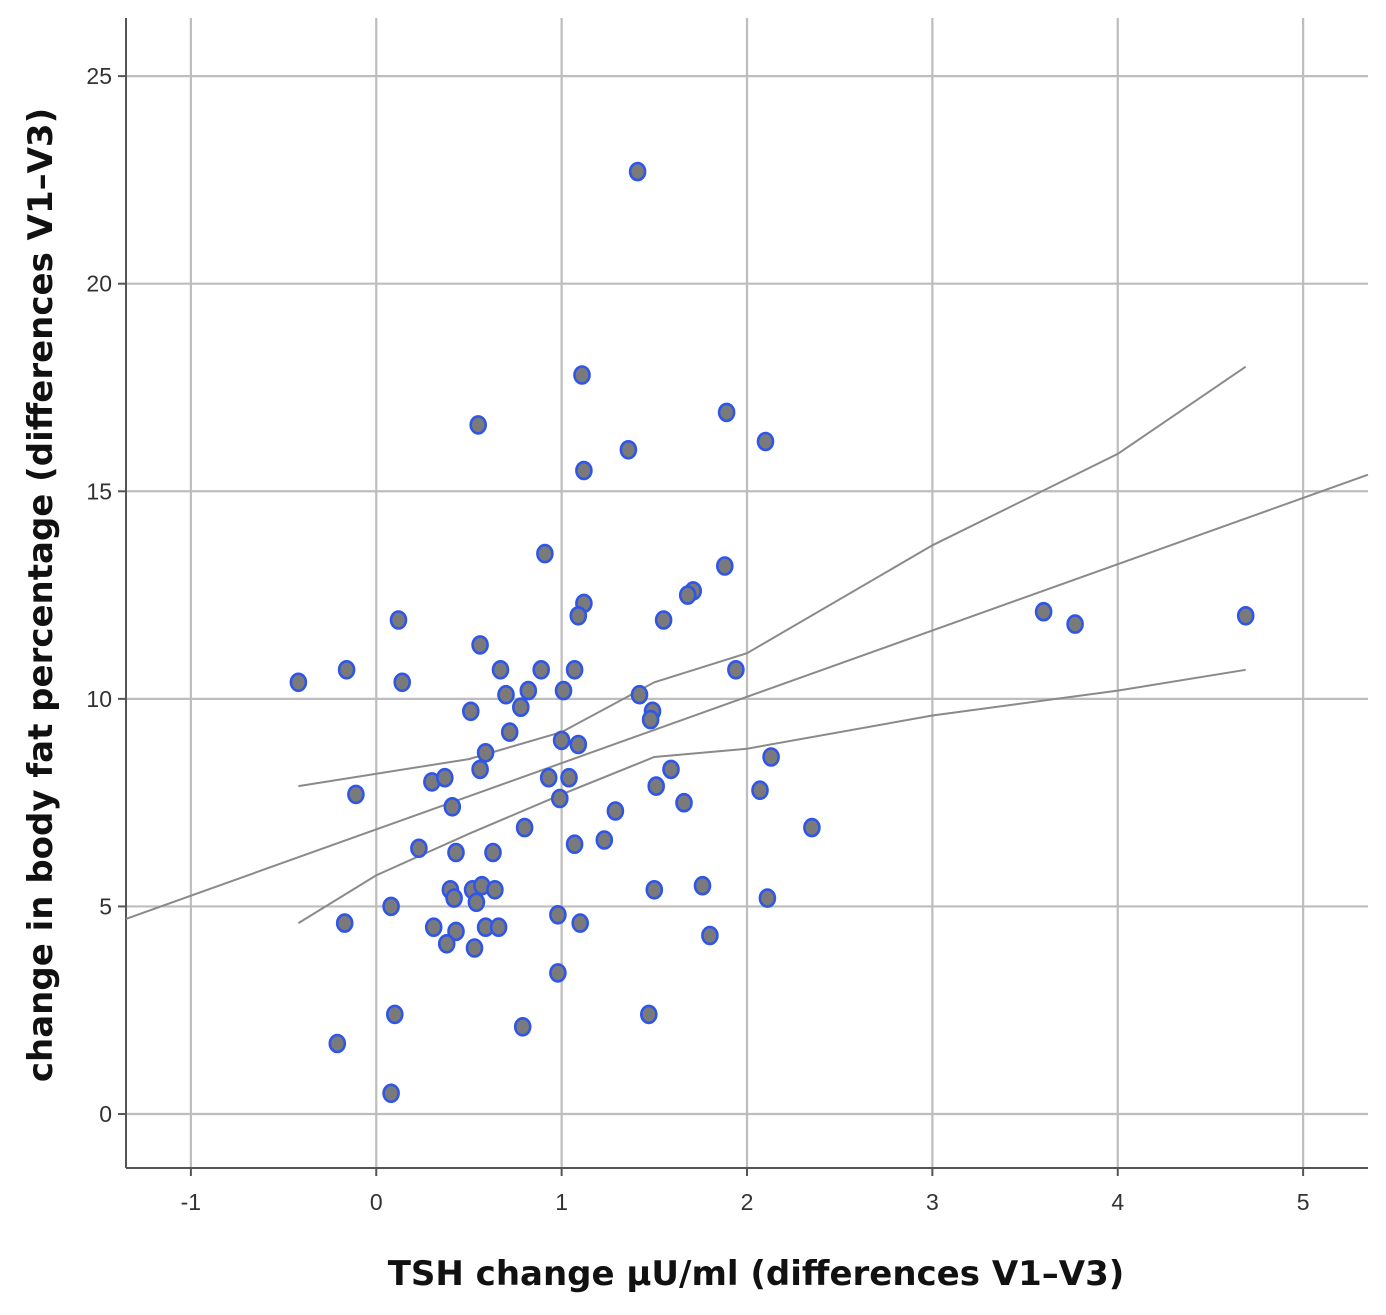 This screenshot has width=1386, height=1315. What do you see at coordinates (756, 1274) in the screenshot?
I see `x-axis-title: TSH change µU/ml (differences V1–V3)` at bounding box center [756, 1274].